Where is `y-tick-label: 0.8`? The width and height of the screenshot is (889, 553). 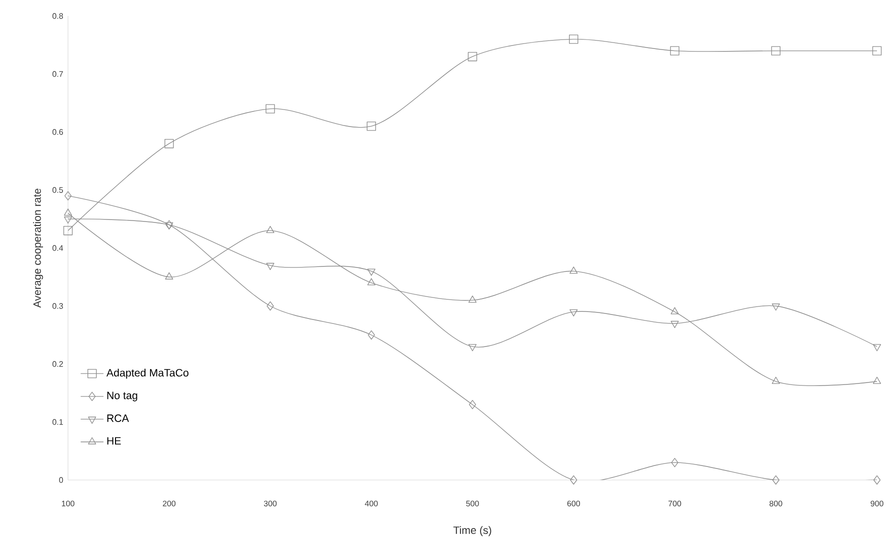 y-tick-label: 0.8 is located at coordinates (57, 16).